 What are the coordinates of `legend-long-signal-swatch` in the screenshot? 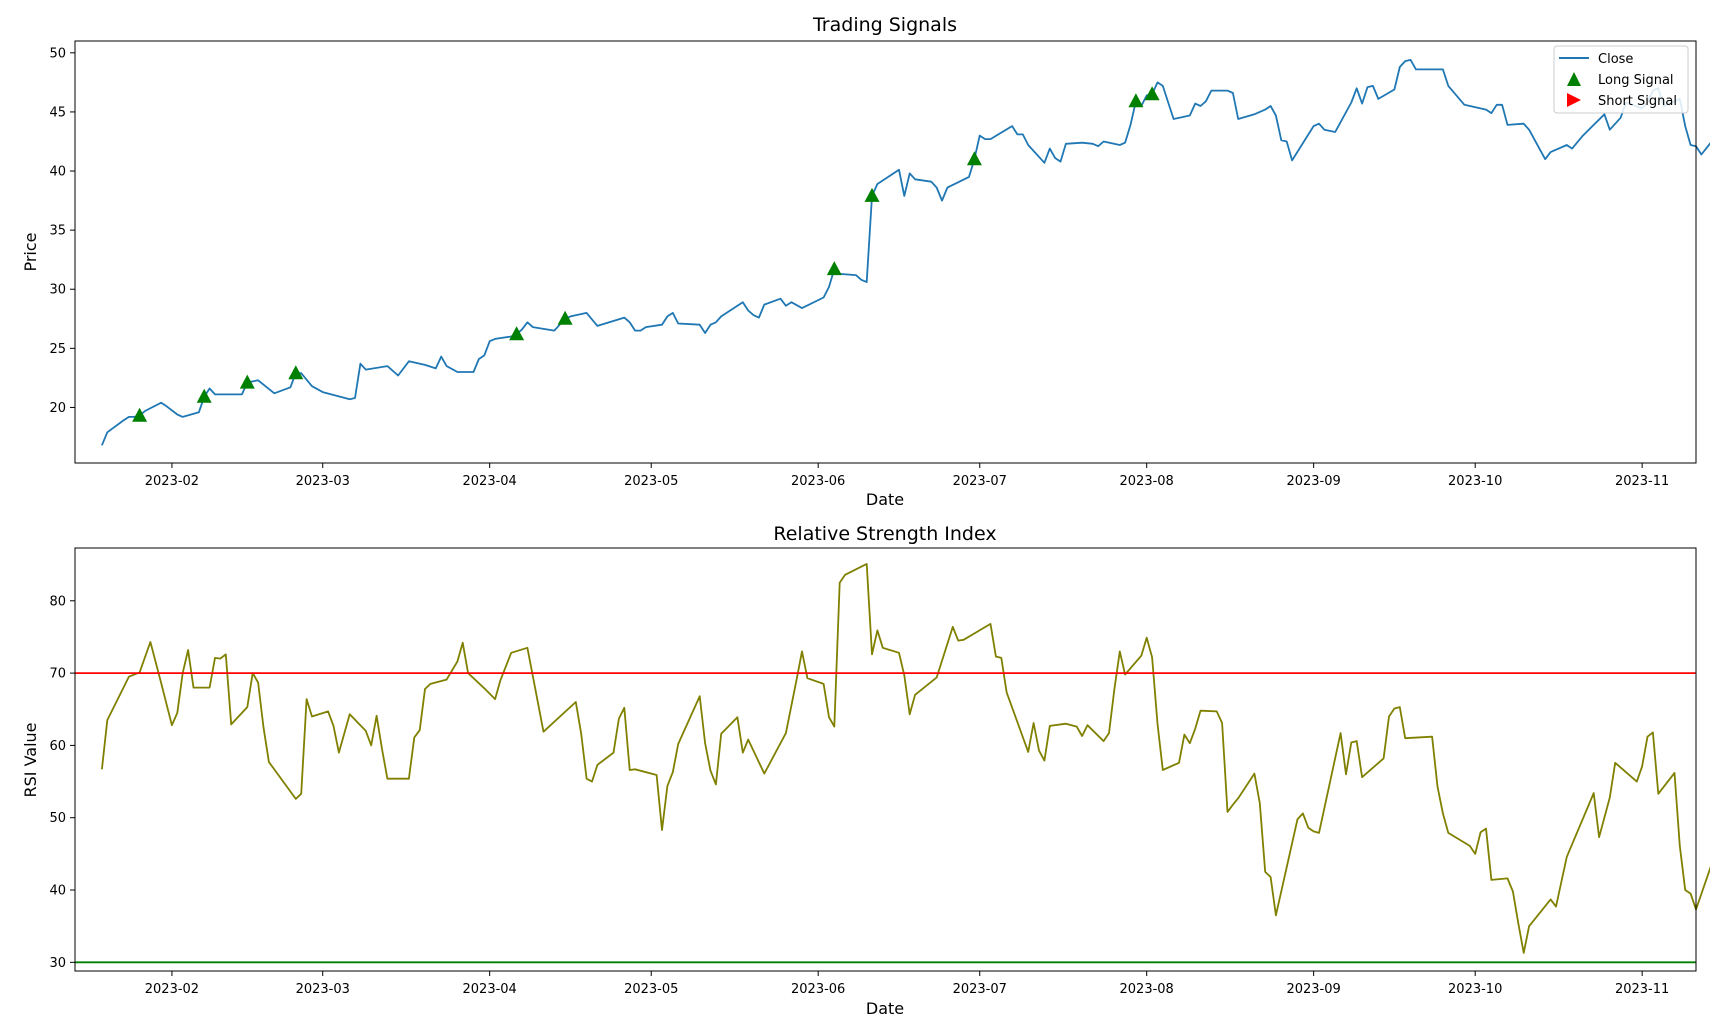 It's located at (1574, 79).